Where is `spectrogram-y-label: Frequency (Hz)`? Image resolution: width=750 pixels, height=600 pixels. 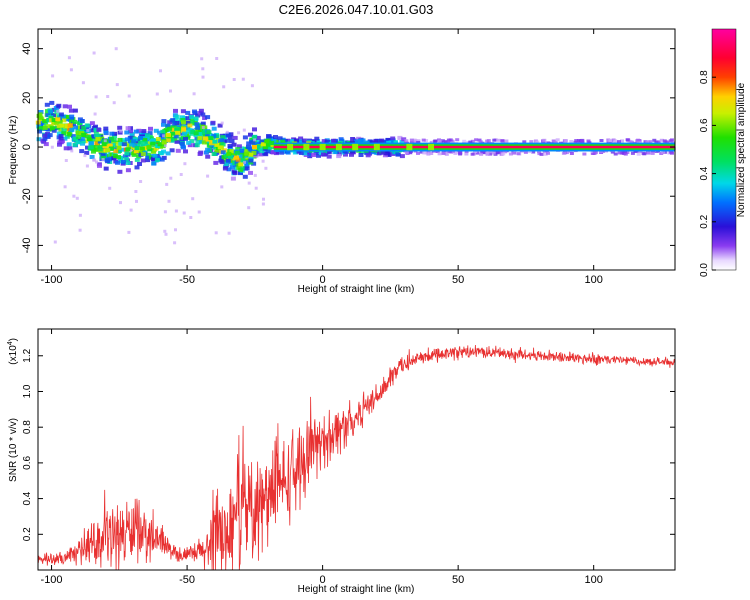
spectrogram-y-label: Frequency (Hz) is located at coordinates (13, 150).